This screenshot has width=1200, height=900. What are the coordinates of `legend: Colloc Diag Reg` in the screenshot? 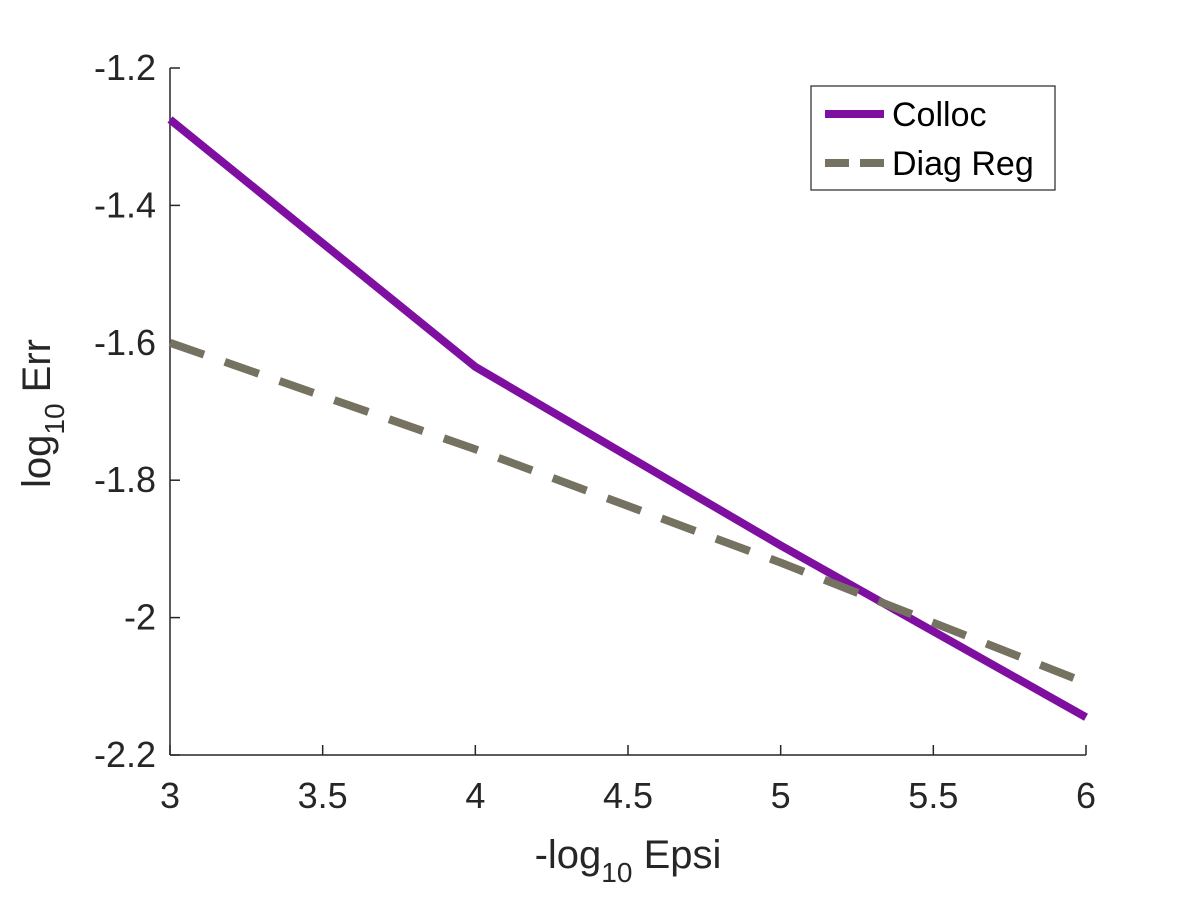 It's located at (933, 138).